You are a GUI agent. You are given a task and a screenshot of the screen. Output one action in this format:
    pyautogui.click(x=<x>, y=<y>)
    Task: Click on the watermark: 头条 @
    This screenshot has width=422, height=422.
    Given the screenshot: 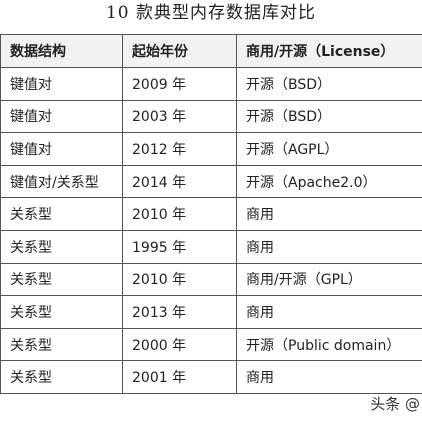 What is the action you would take?
    pyautogui.click(x=395, y=404)
    